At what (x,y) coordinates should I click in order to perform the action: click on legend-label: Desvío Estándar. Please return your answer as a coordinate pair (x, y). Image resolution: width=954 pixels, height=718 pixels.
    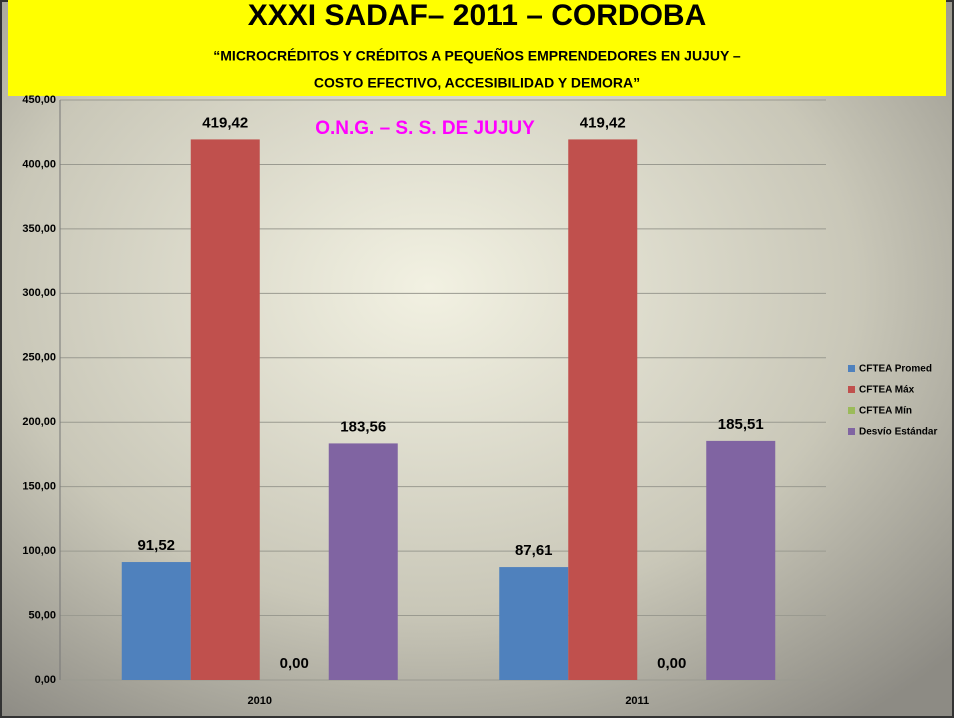
    Looking at the image, I should click on (898, 432).